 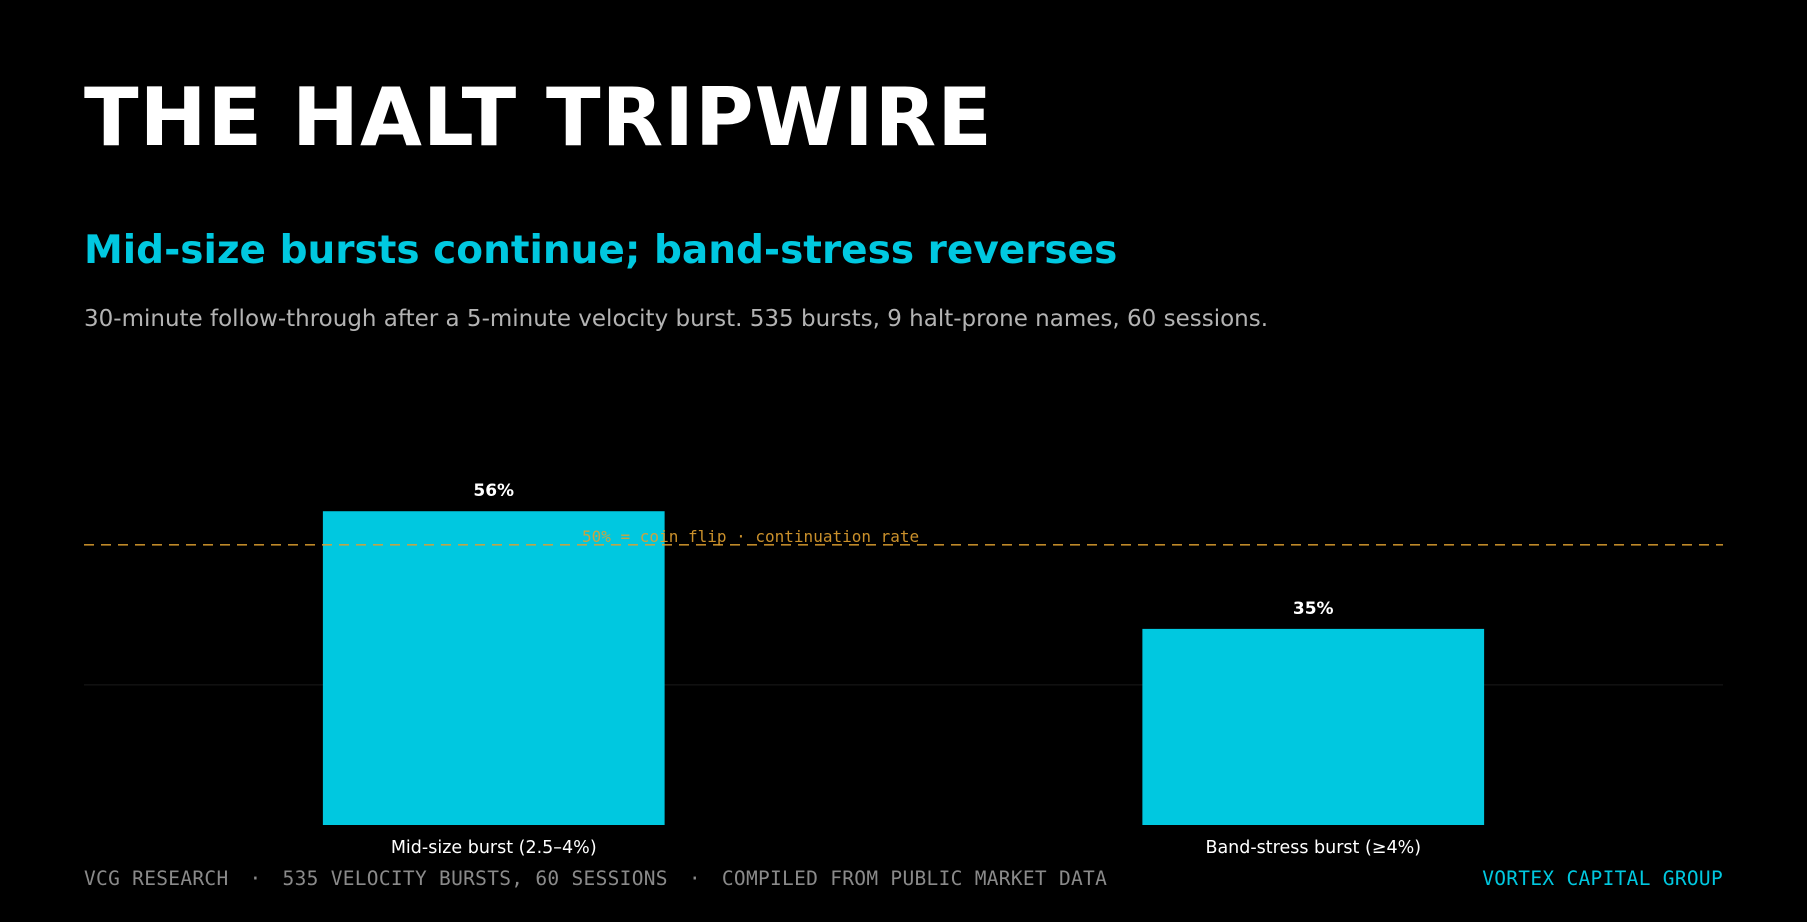 I want to click on footer-source-label: COMPILED FROM PUBLIC MARKET DATA, so click(x=914, y=878).